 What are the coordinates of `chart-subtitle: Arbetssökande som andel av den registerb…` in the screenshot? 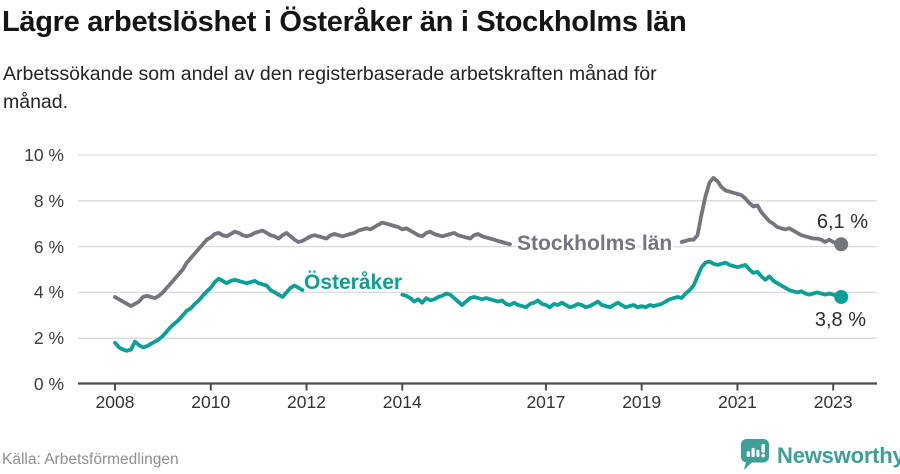 It's located at (330, 88).